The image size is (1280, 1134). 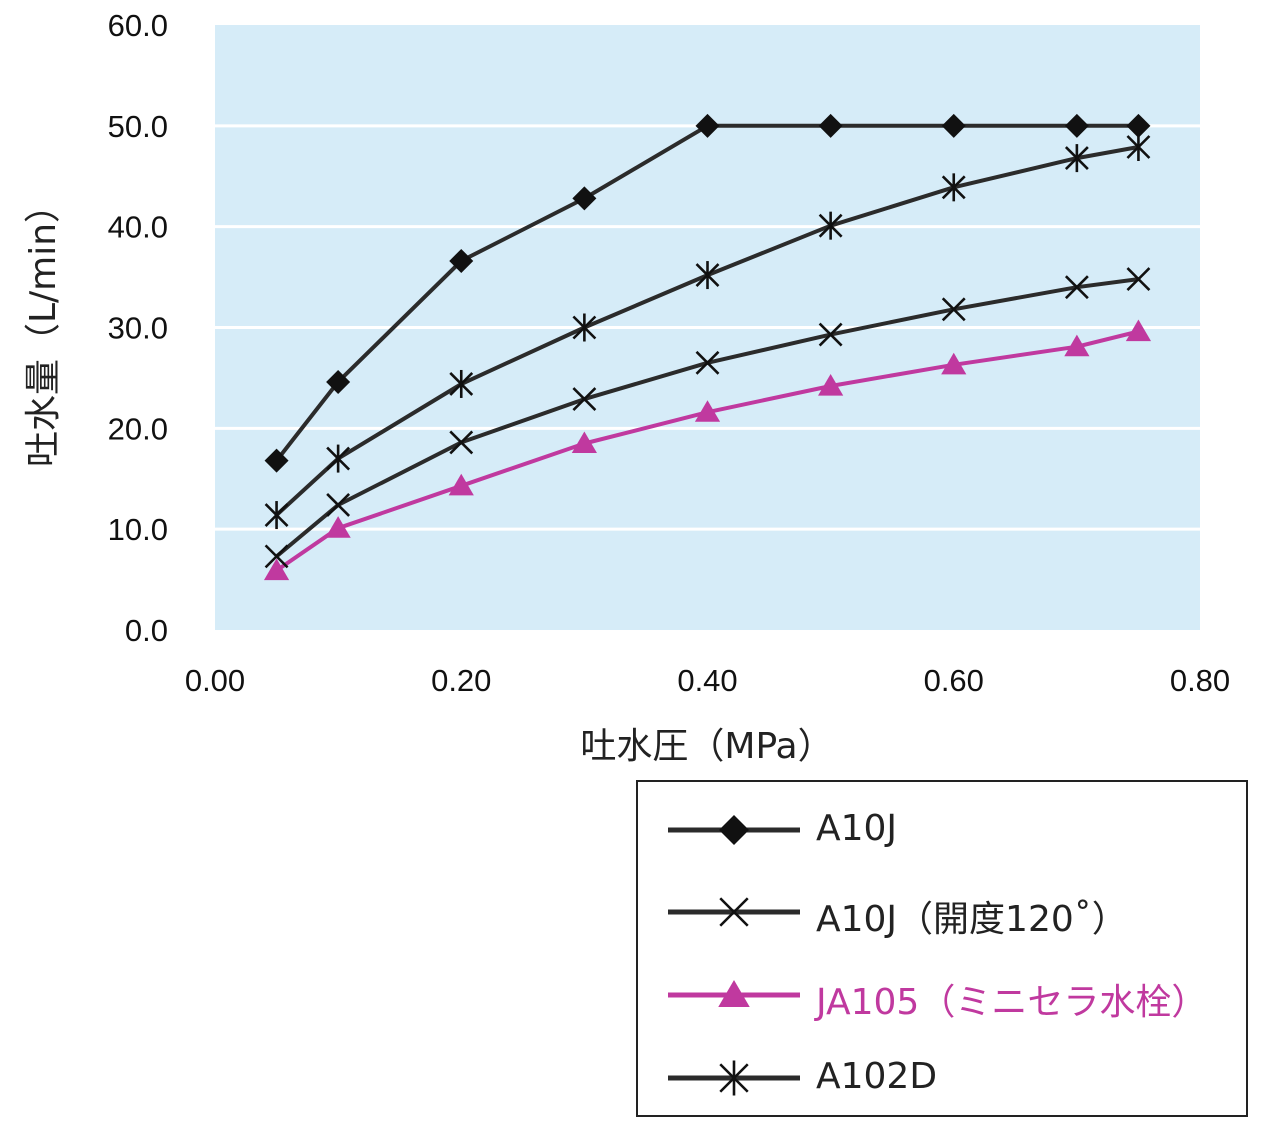 I want to click on x-tick-label: 0.60, so click(x=954, y=680).